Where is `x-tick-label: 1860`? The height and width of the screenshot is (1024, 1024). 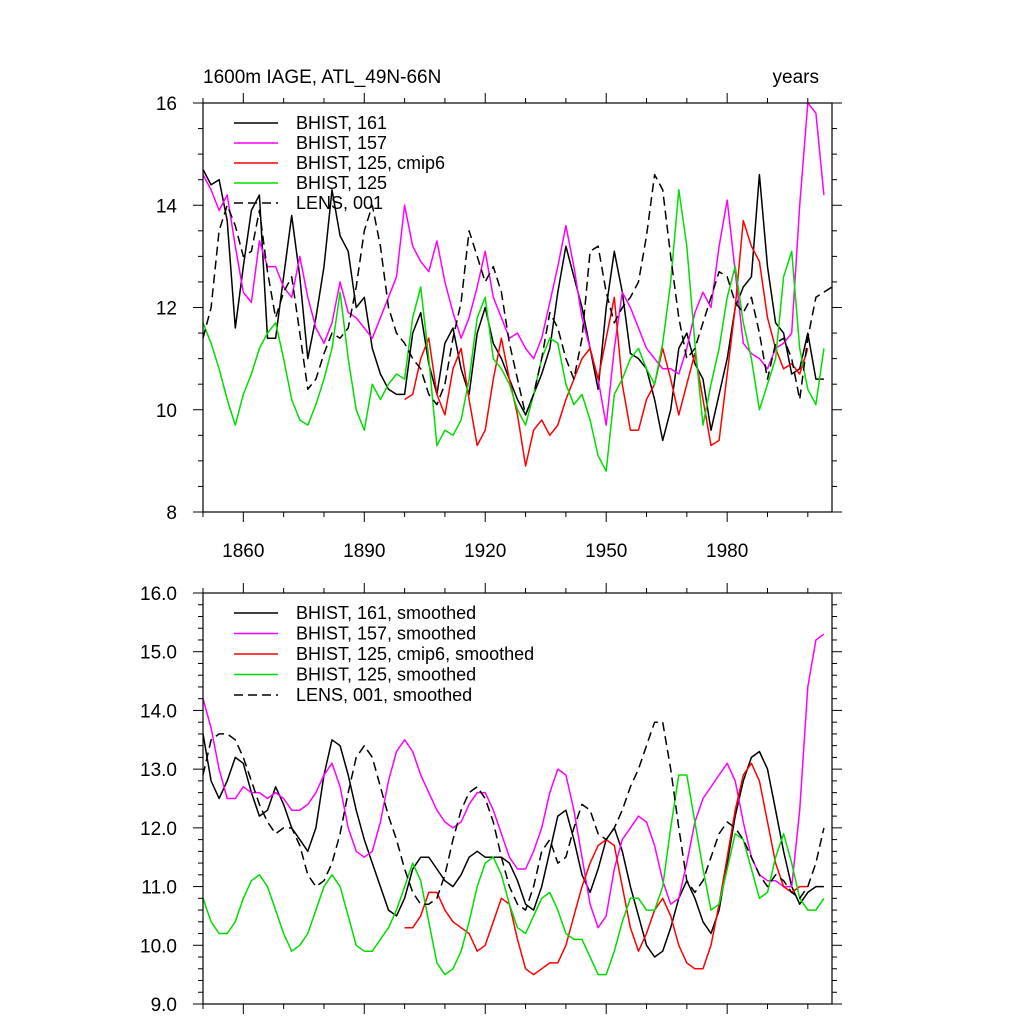
x-tick-label: 1860 is located at coordinates (243, 551).